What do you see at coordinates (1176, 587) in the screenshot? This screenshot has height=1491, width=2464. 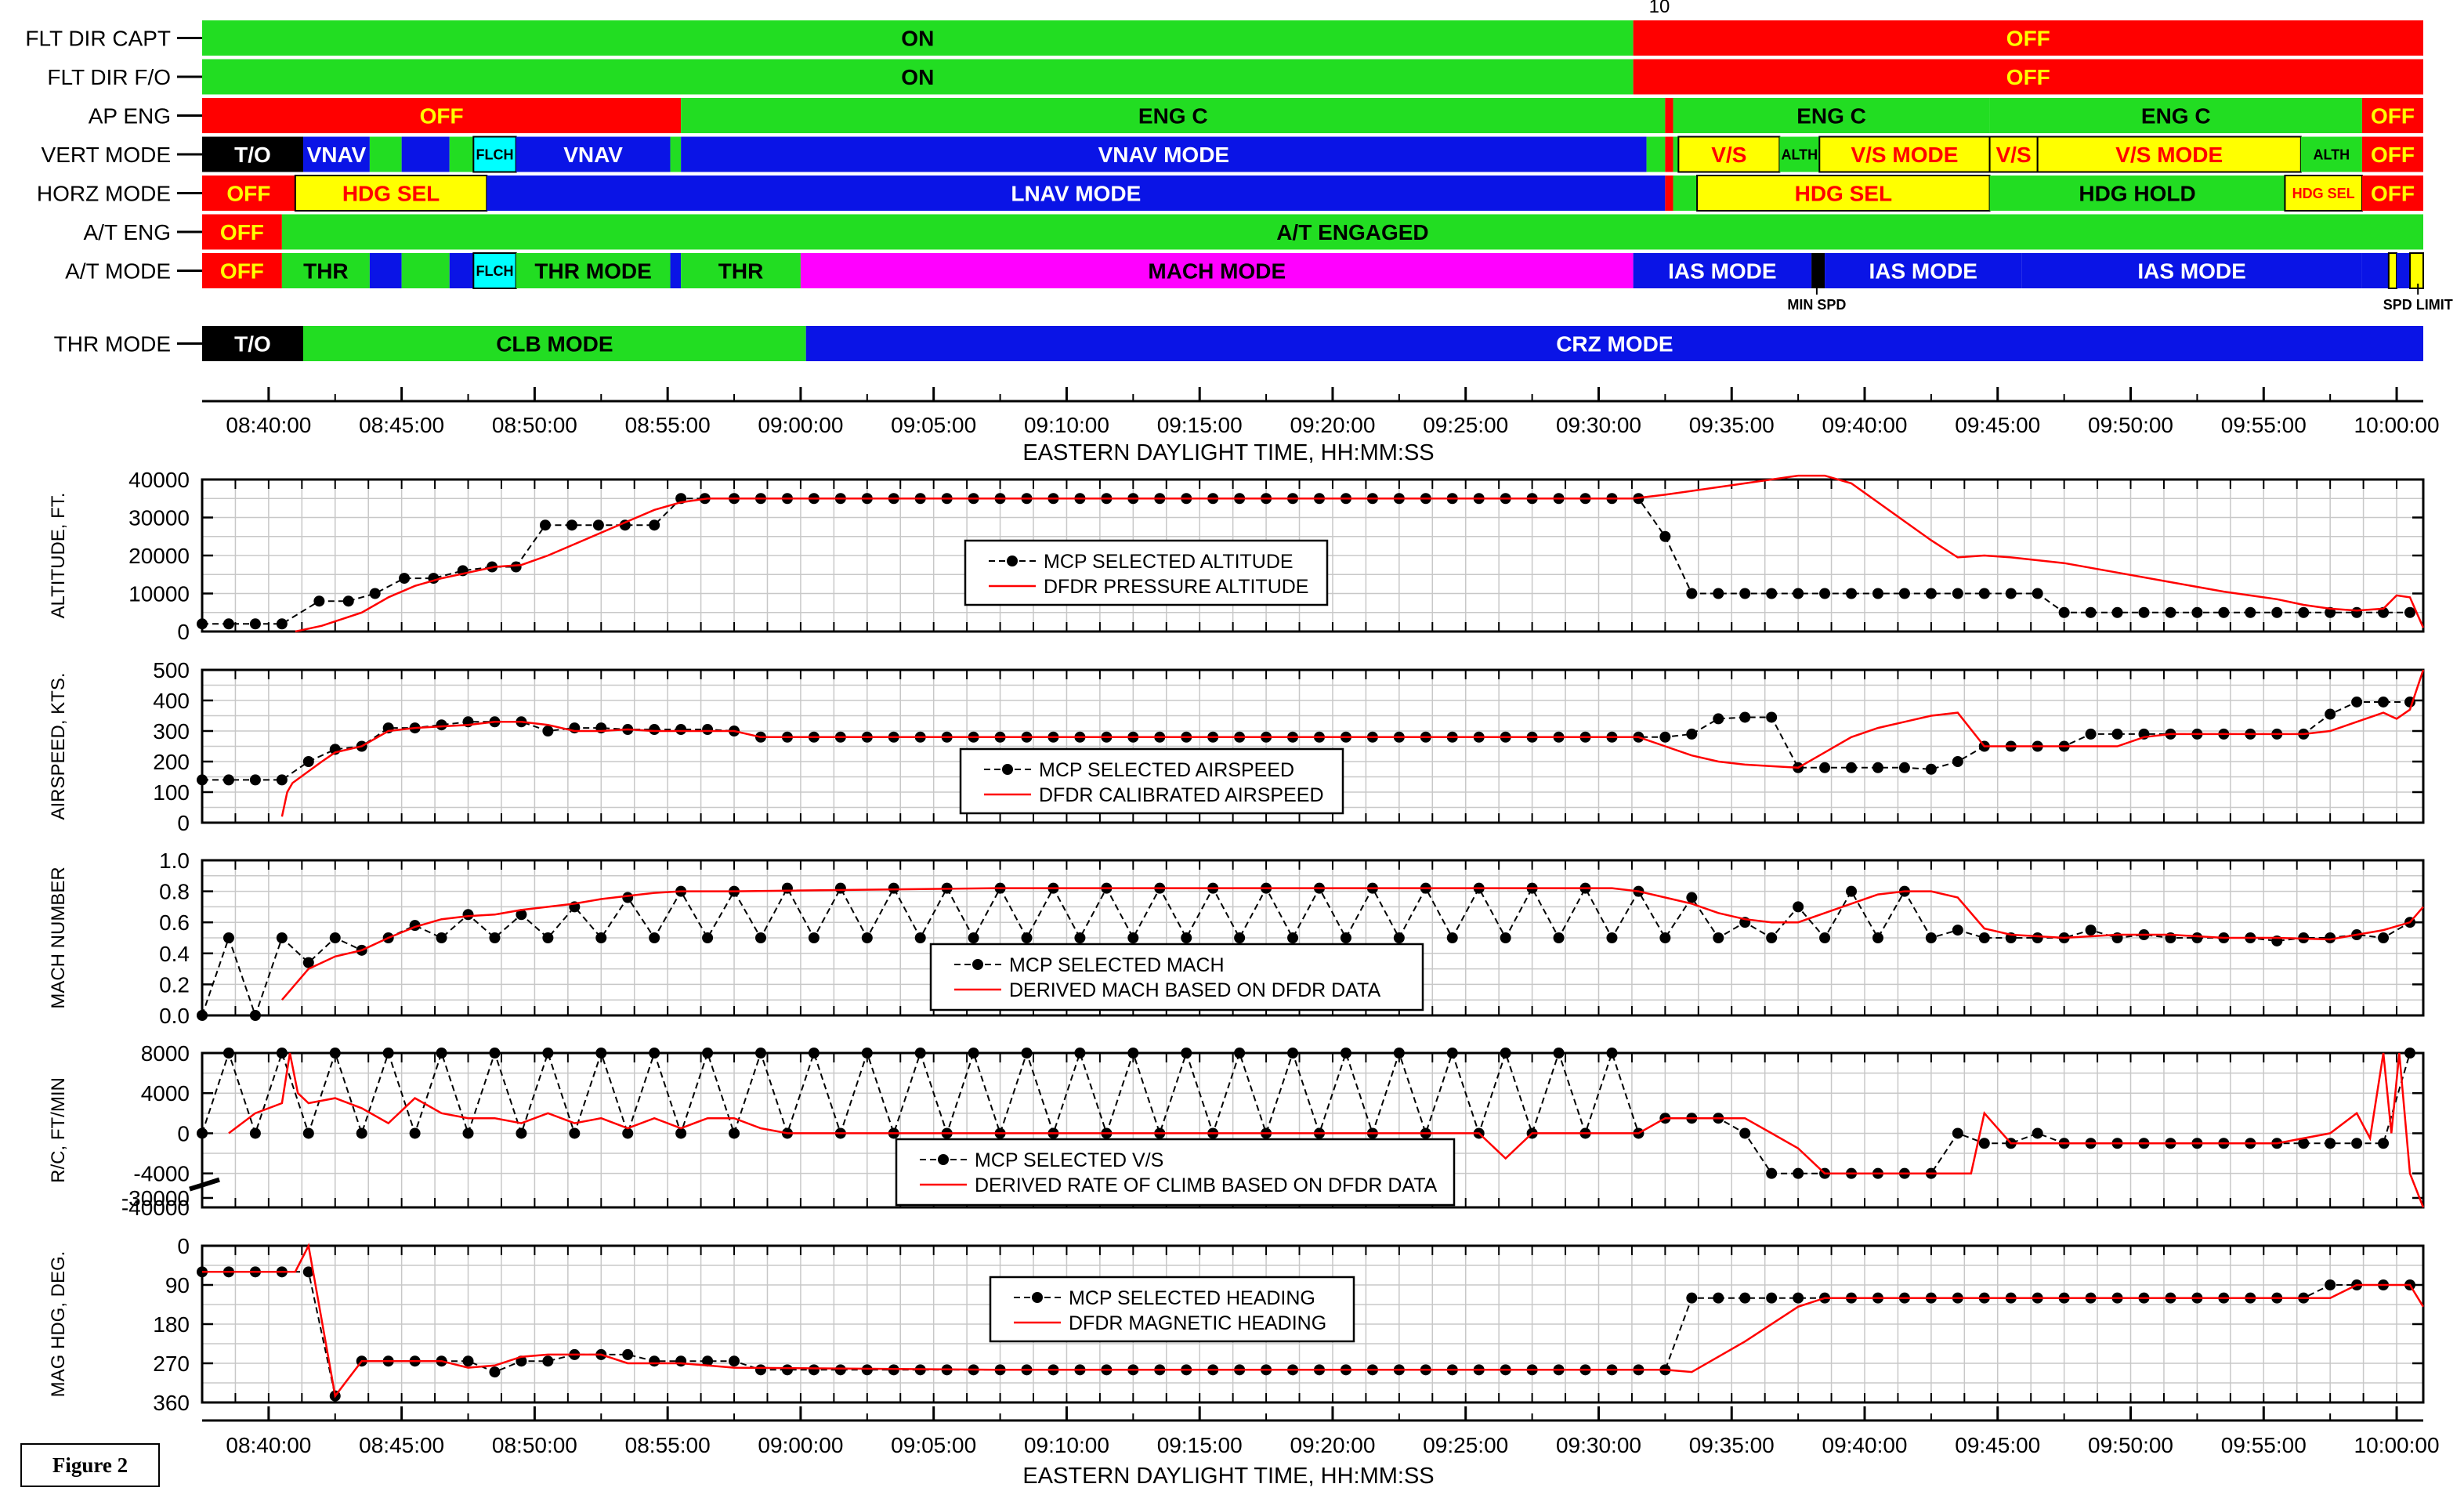 I see `legend-entry: DFDR PRESSURE ALTITUDE` at bounding box center [1176, 587].